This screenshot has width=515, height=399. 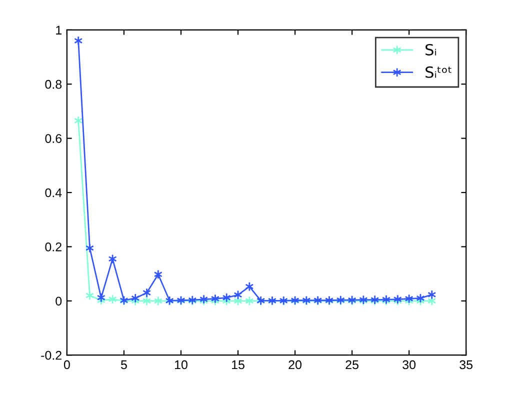 What do you see at coordinates (123, 365) in the screenshot?
I see `x-tick-label: 5` at bounding box center [123, 365].